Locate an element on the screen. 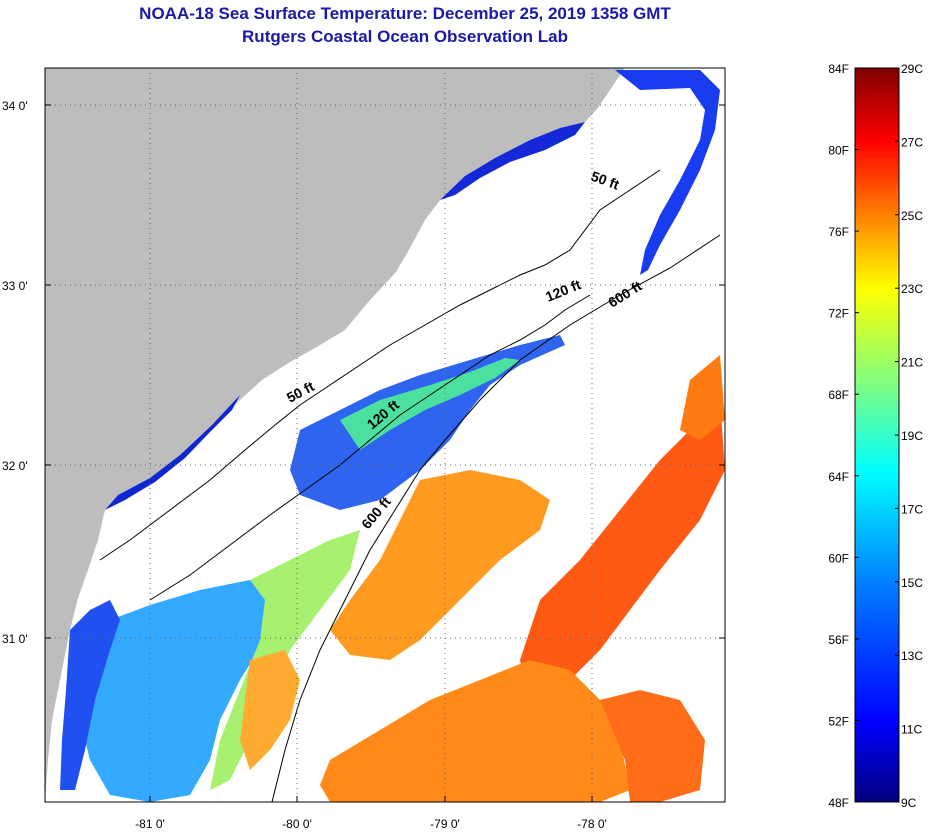 This screenshot has width=928, height=832. colorbar-f-label: 48F is located at coordinates (838, 803).